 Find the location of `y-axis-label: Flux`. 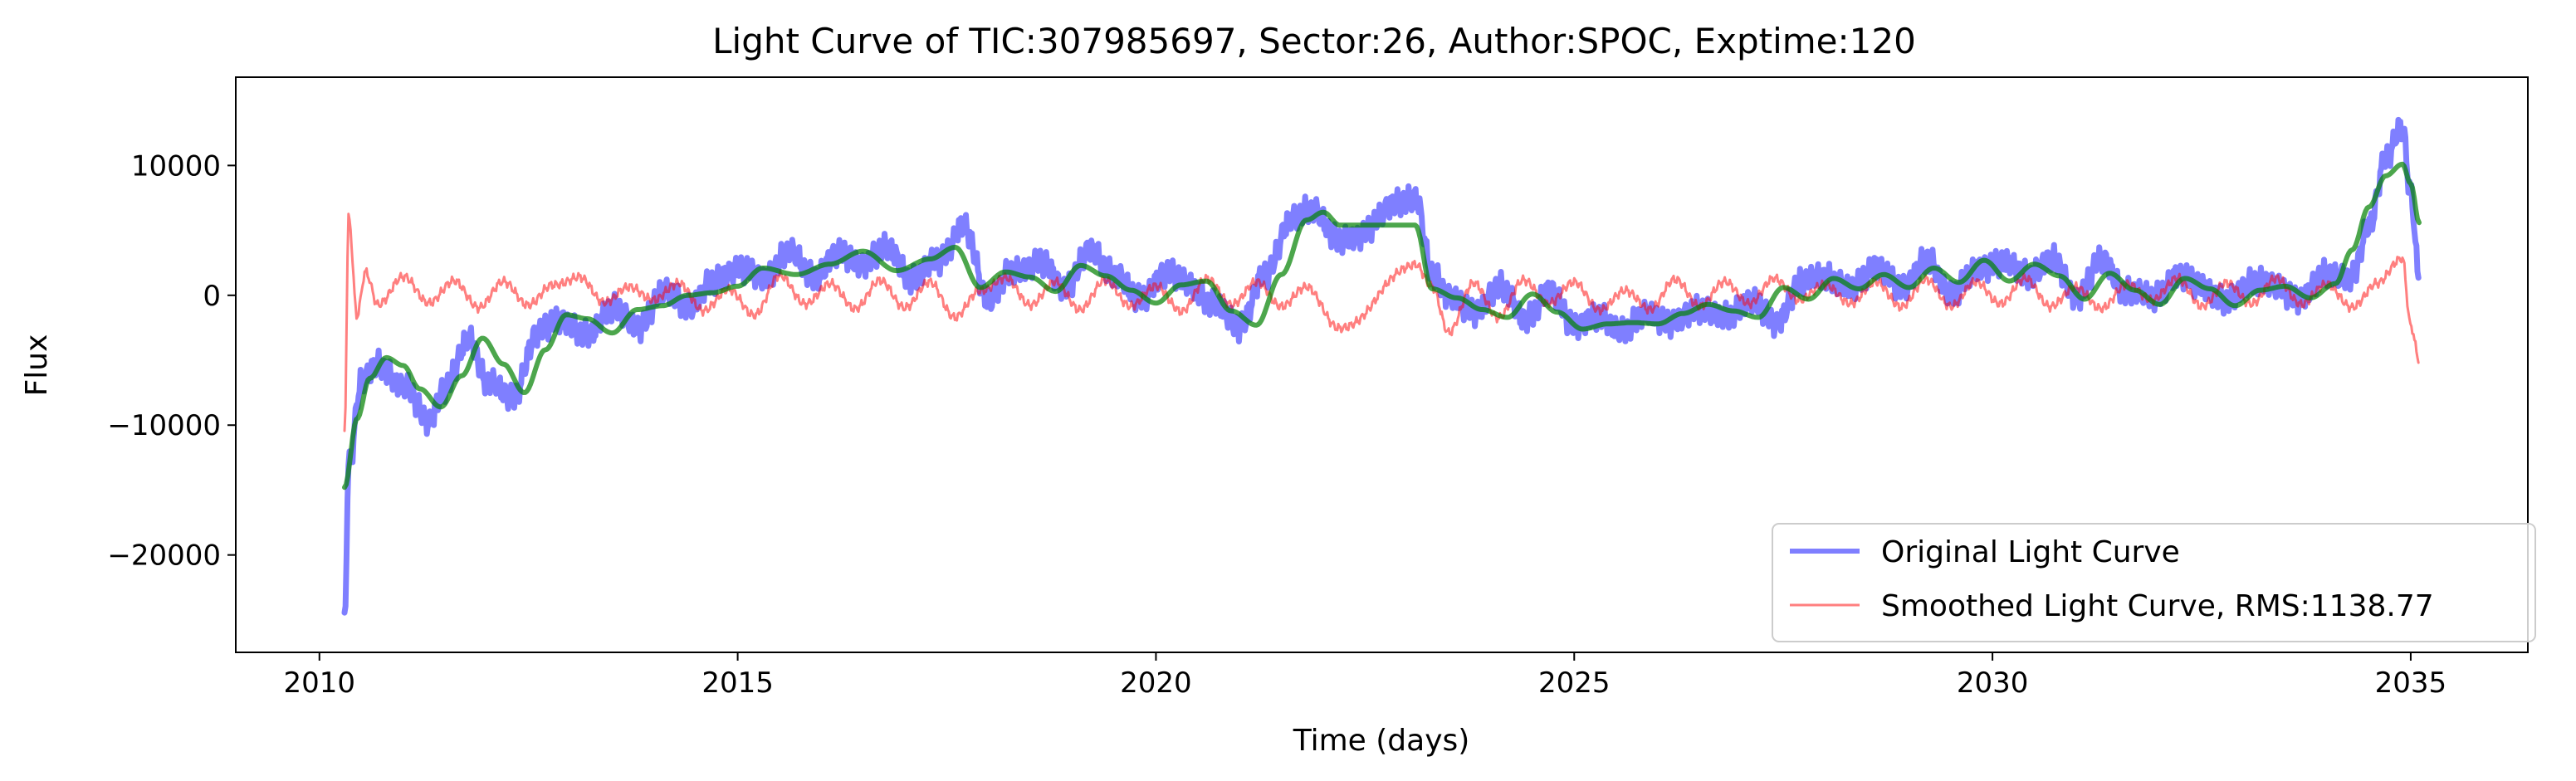

y-axis-label: Flux is located at coordinates (37, 365).